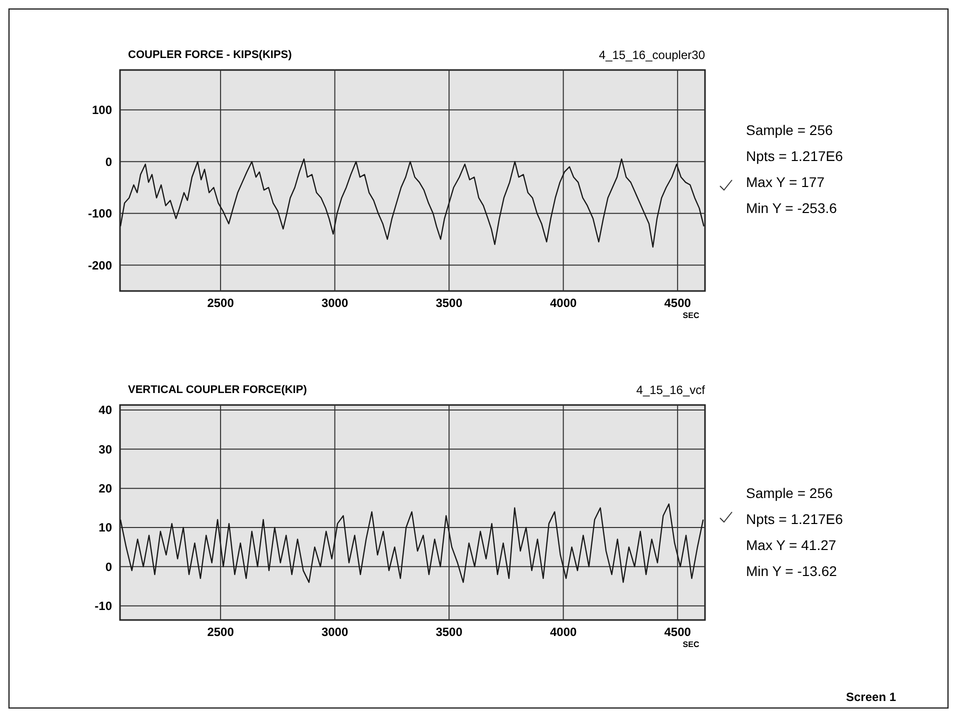  I want to click on y-tick-label: -10, so click(103, 606).